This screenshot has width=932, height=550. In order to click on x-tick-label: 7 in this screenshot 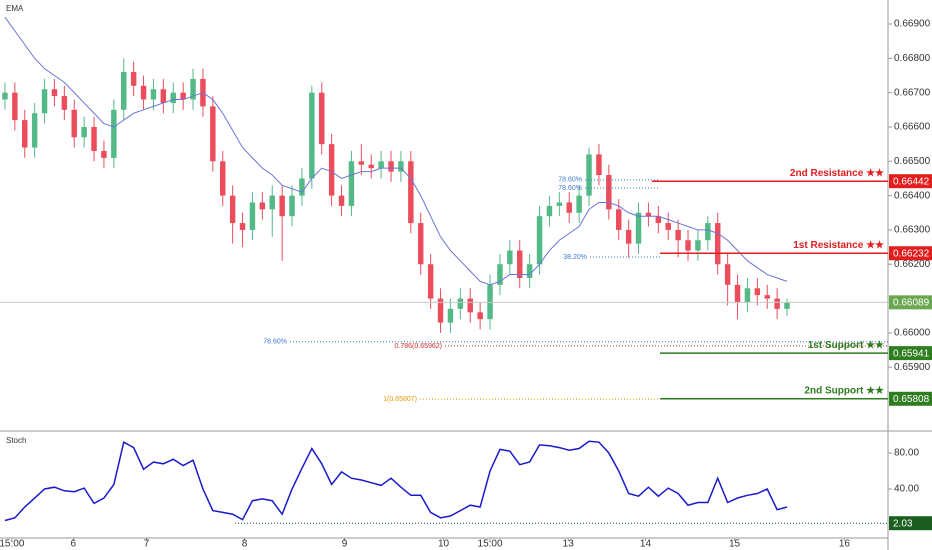, I will do `click(147, 544)`.